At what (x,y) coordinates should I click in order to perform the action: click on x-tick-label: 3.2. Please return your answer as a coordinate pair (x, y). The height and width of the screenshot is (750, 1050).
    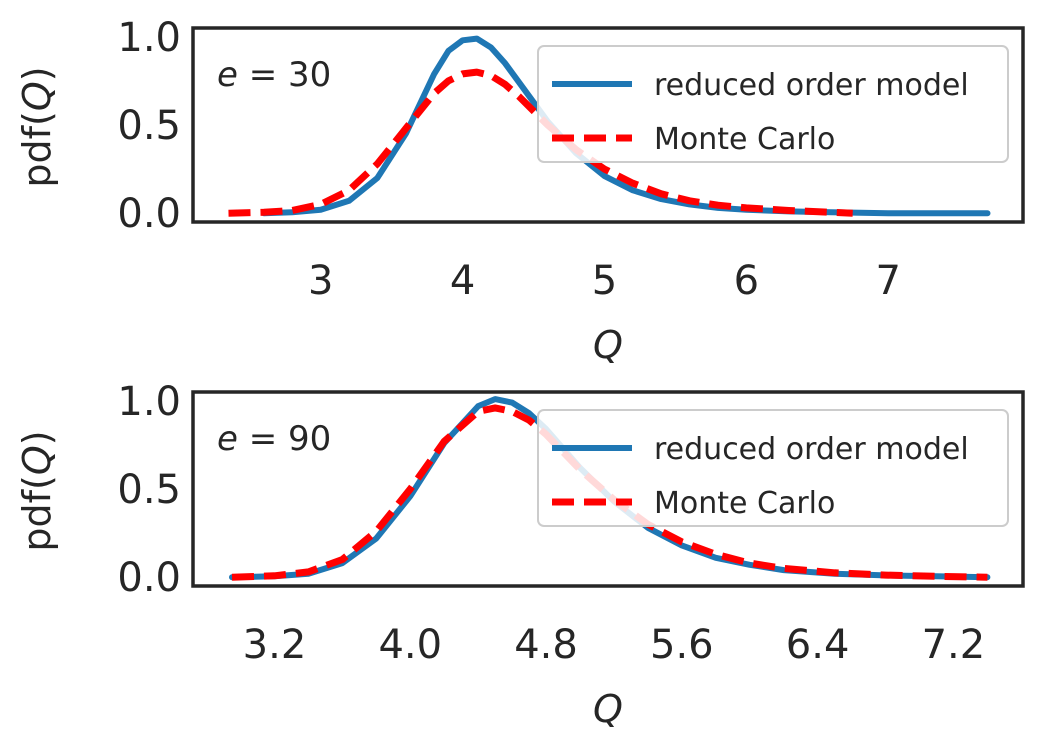
    Looking at the image, I should click on (275, 645).